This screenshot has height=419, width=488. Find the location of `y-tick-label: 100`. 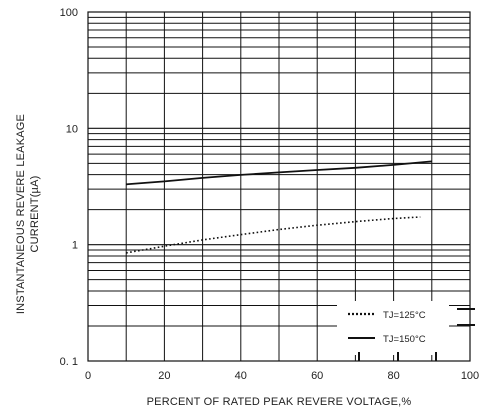

y-tick-label: 100 is located at coordinates (69, 13).